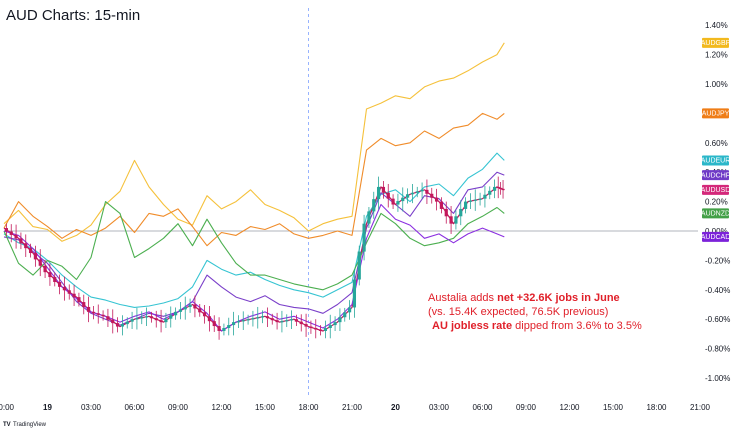  What do you see at coordinates (461, 298) in the screenshot?
I see `annotation-line-1-pre: Austalia adds` at bounding box center [461, 298].